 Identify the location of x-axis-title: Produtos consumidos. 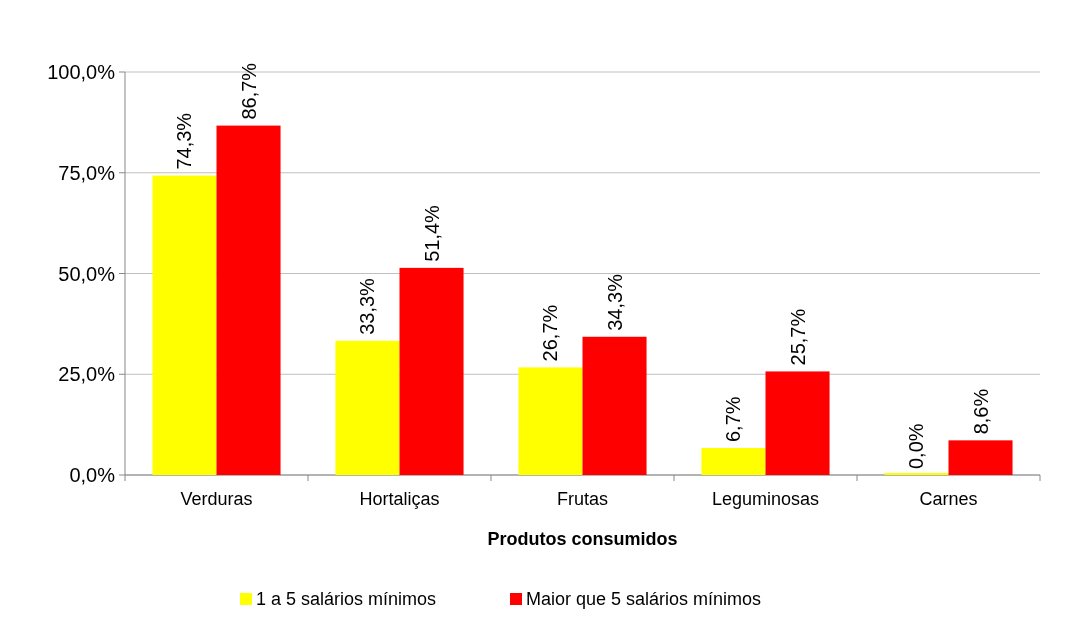
(582, 539).